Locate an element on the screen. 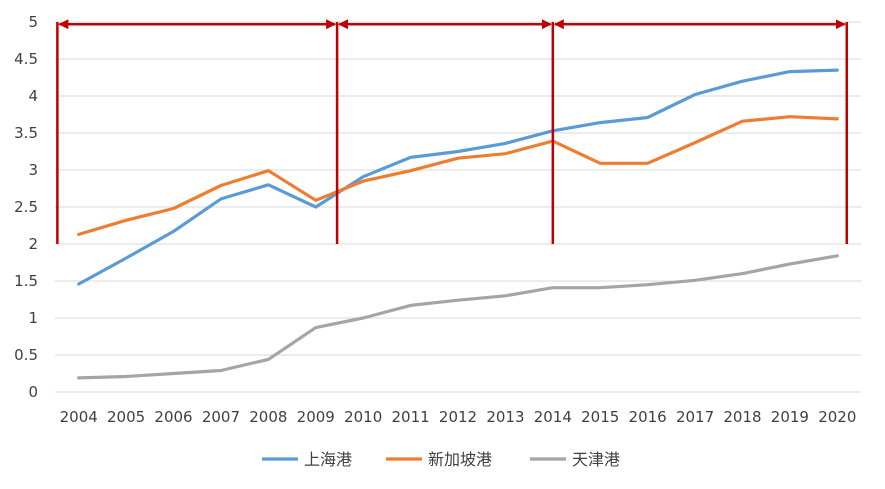 The image size is (885, 489). x-tick-label: 2005 is located at coordinates (126, 417).